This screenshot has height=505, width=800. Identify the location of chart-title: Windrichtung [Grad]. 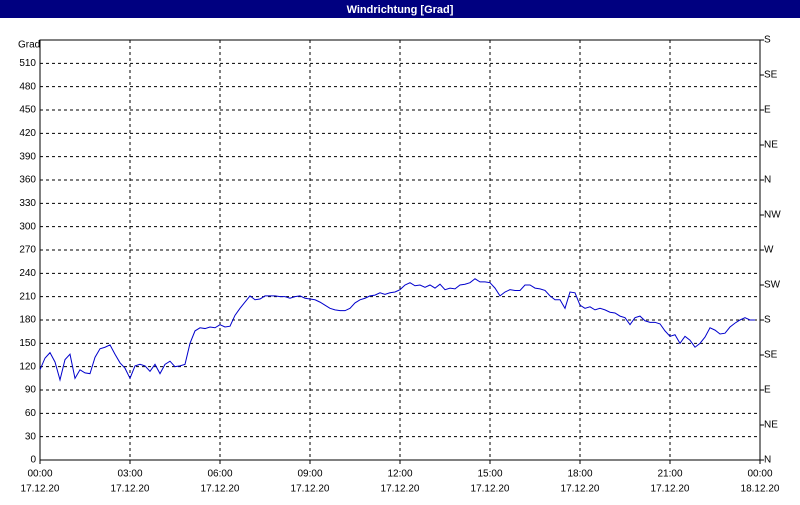
(400, 10).